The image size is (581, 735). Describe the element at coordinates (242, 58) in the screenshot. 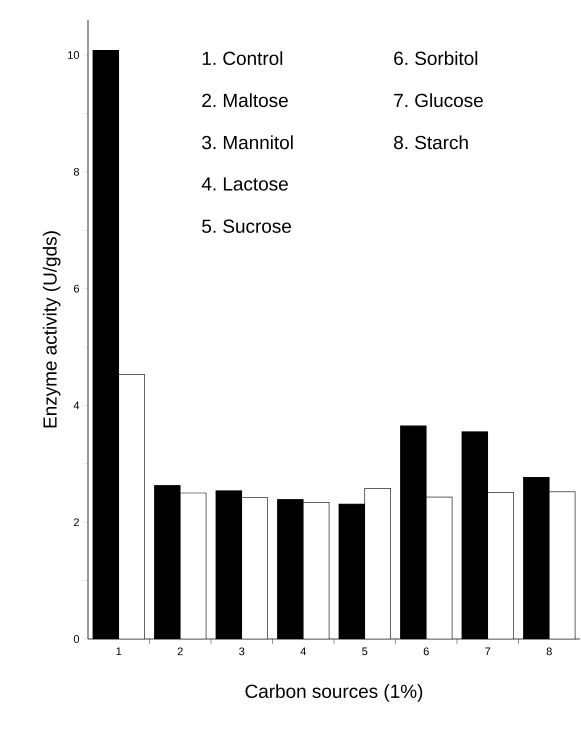

I see `annotation: 1. Control` at that location.